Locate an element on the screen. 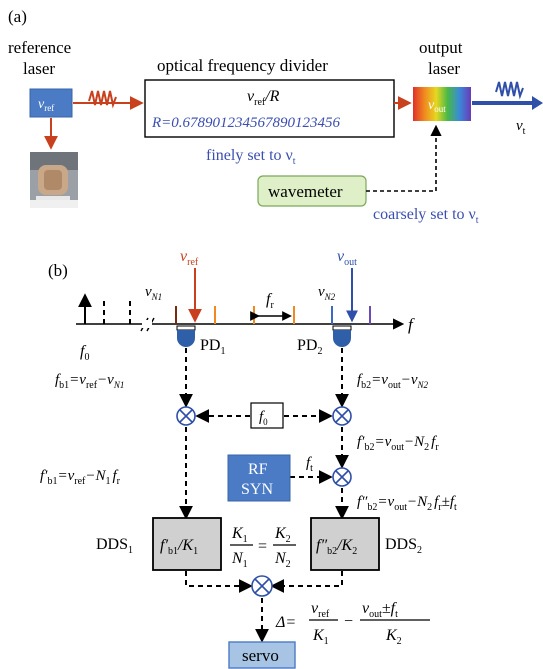  reference-laser-title-line2: laser is located at coordinates (39, 68).